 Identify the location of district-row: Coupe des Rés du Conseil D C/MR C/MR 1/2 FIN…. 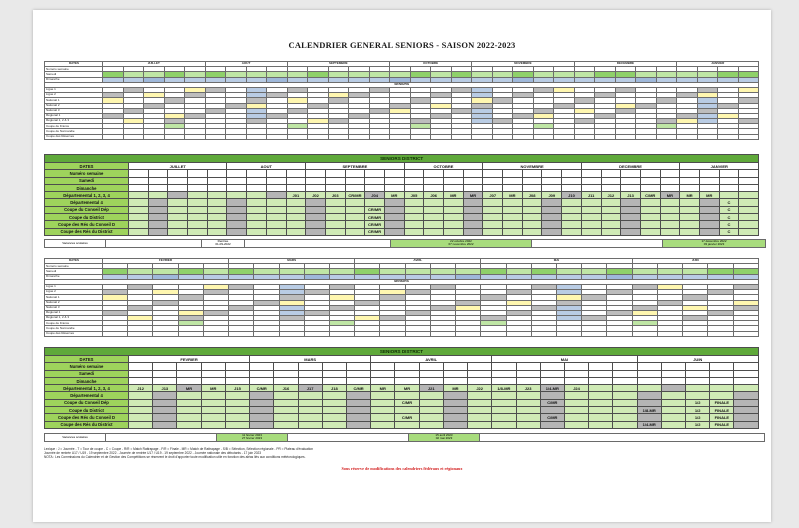
(401, 417).